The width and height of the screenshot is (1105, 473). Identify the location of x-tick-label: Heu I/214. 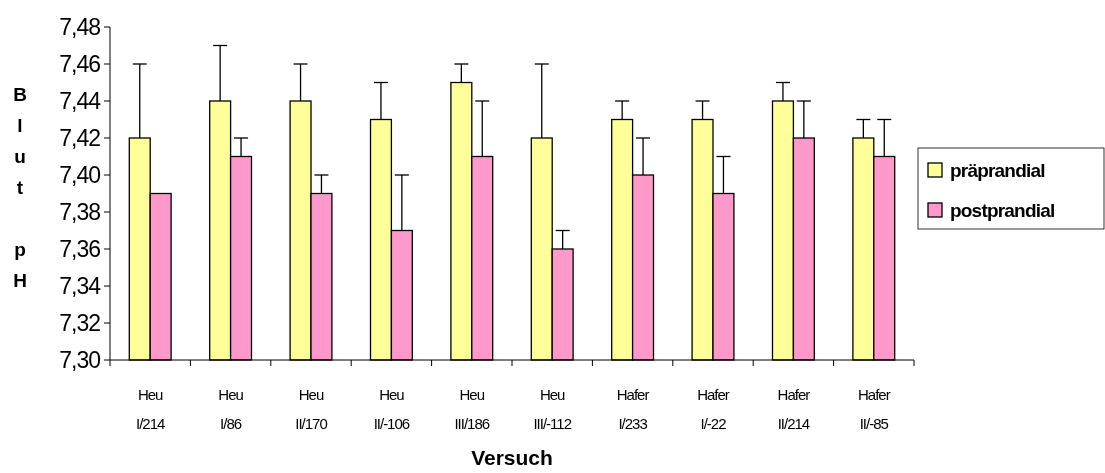
(151, 409).